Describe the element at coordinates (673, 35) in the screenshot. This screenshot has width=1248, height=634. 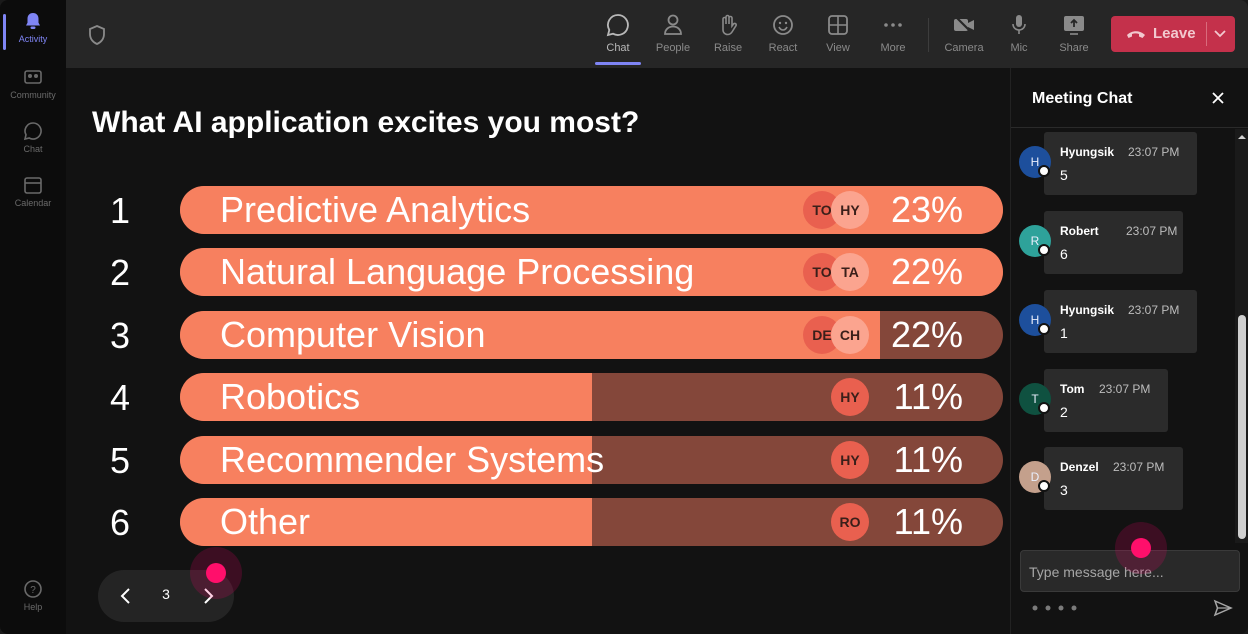
I see `people-button: People` at that location.